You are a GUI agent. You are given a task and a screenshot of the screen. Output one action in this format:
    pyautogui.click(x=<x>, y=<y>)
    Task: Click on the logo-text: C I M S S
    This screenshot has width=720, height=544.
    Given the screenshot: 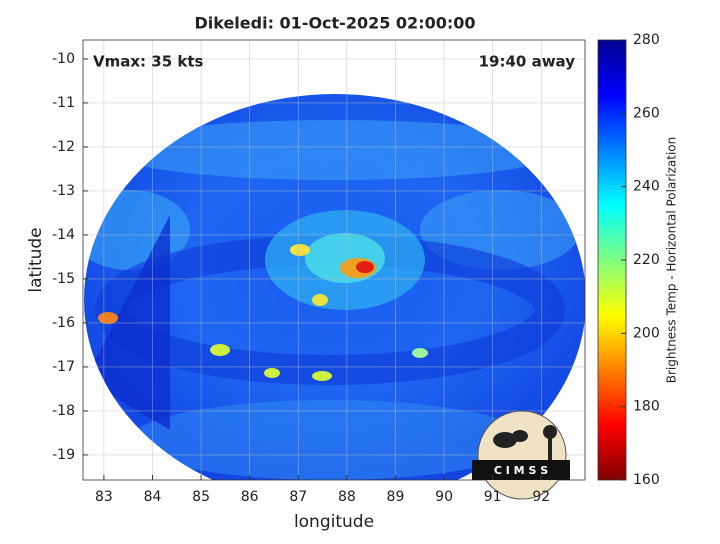 What is the action you would take?
    pyautogui.click(x=521, y=470)
    